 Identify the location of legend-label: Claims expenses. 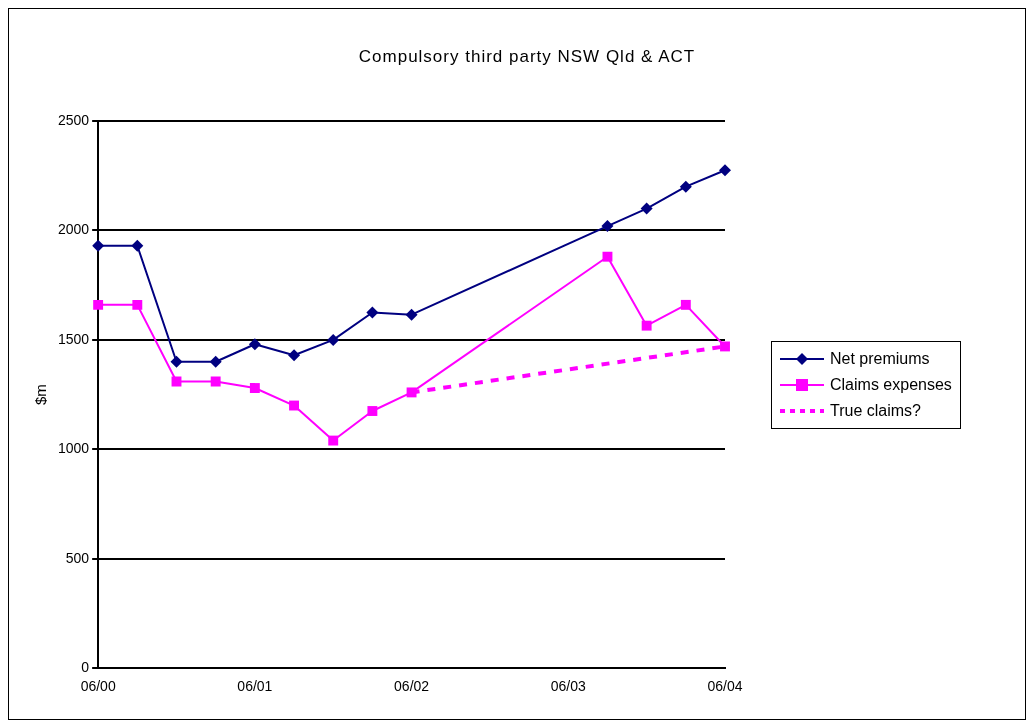
(891, 385).